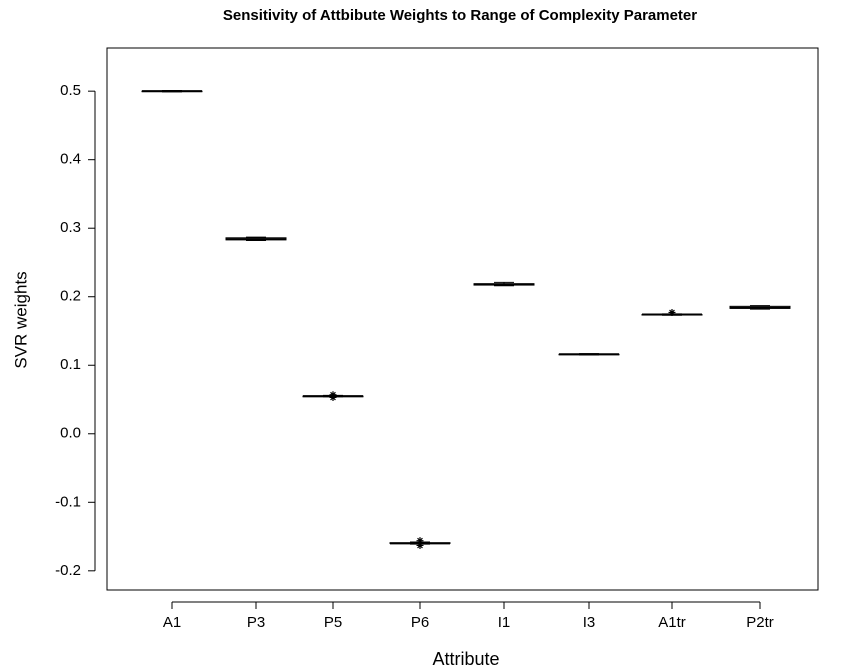 This screenshot has height=672, width=847. I want to click on x-axis-label: Attribute, so click(465, 659).